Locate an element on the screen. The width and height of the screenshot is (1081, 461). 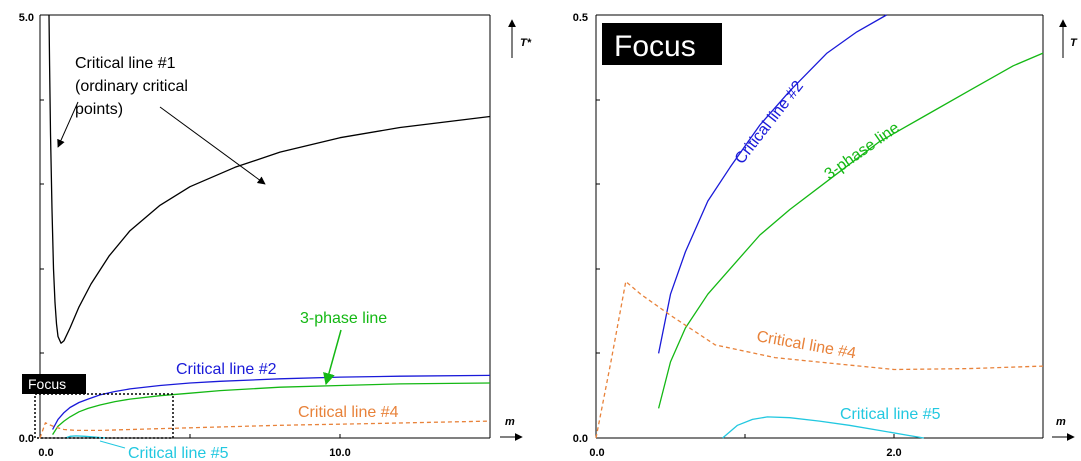
main-anno-c5-pointer is located at coordinates (112, 444).